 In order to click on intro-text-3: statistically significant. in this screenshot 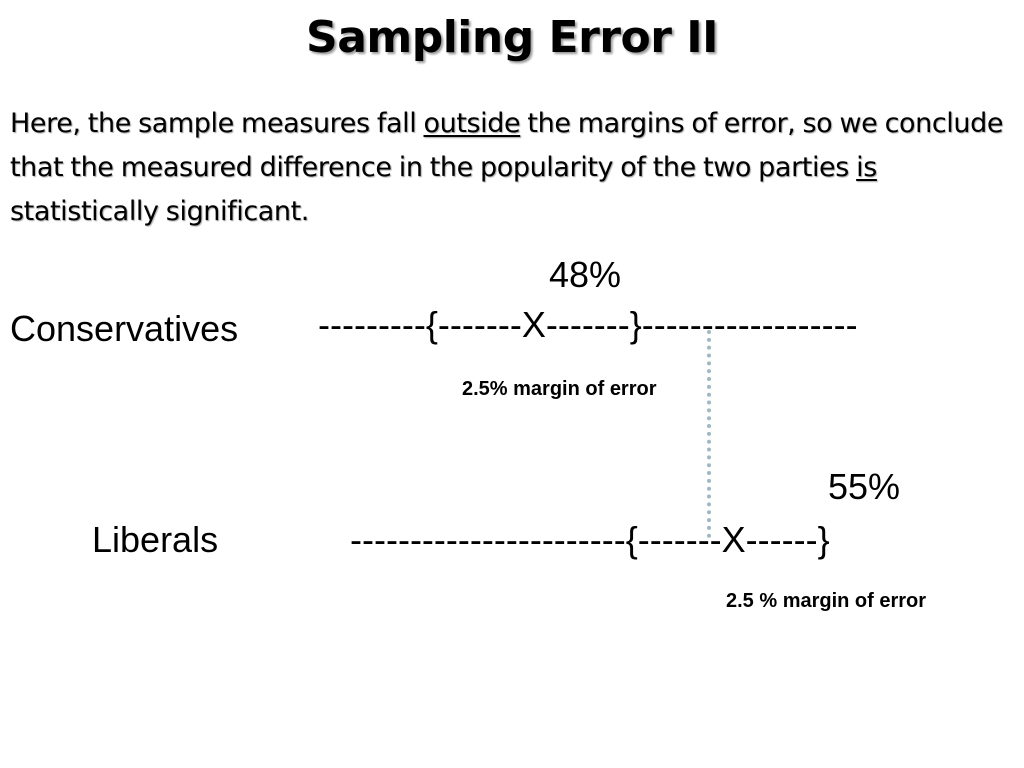, I will do `click(159, 211)`.